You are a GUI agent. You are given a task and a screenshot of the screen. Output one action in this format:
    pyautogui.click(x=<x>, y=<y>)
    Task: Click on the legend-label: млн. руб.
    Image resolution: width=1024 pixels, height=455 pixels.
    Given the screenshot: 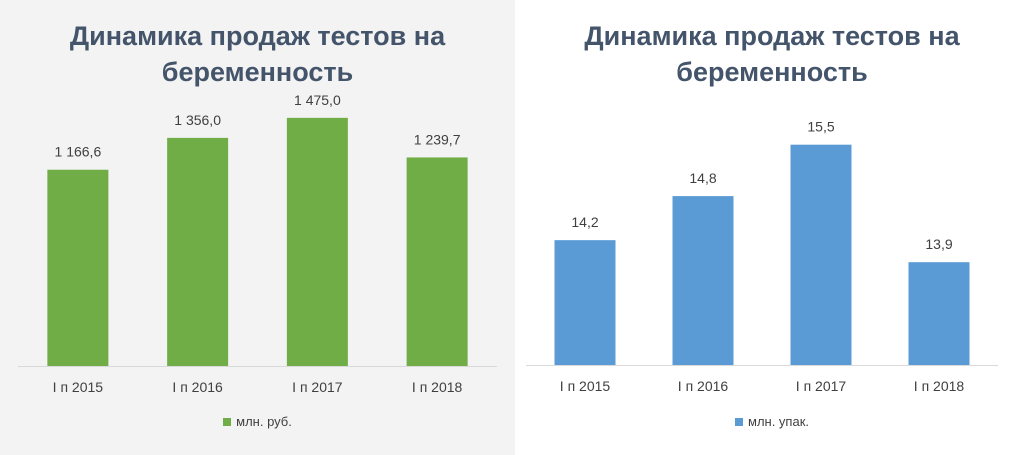 What is the action you would take?
    pyautogui.click(x=264, y=421)
    